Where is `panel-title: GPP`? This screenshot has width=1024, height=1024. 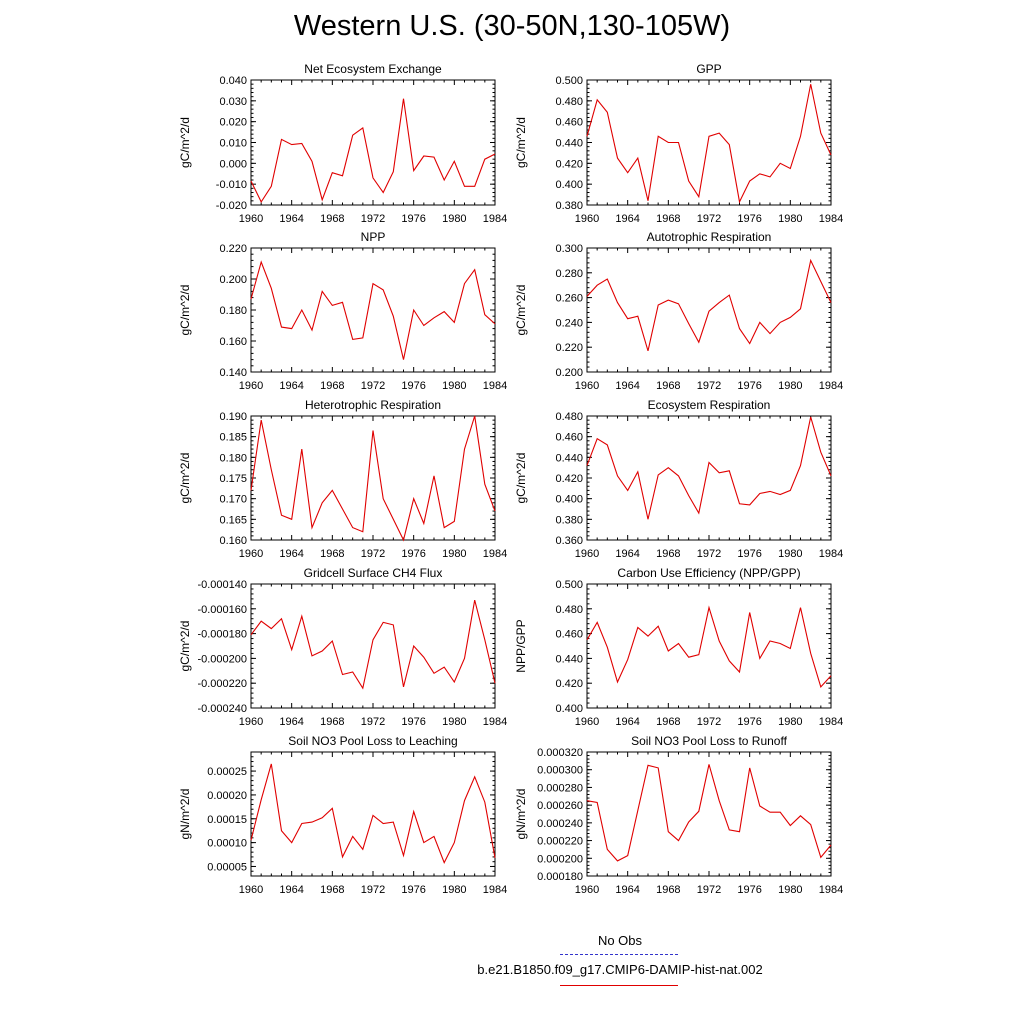
panel-title: GPP is located at coordinates (708, 69).